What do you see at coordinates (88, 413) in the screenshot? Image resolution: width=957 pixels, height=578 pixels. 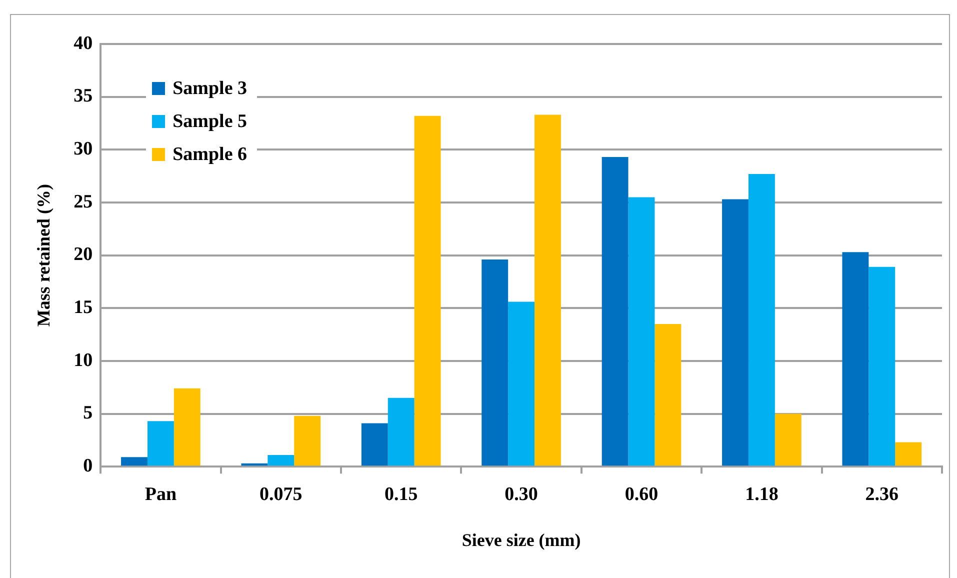 I see `y-tick-label: 5` at bounding box center [88, 413].